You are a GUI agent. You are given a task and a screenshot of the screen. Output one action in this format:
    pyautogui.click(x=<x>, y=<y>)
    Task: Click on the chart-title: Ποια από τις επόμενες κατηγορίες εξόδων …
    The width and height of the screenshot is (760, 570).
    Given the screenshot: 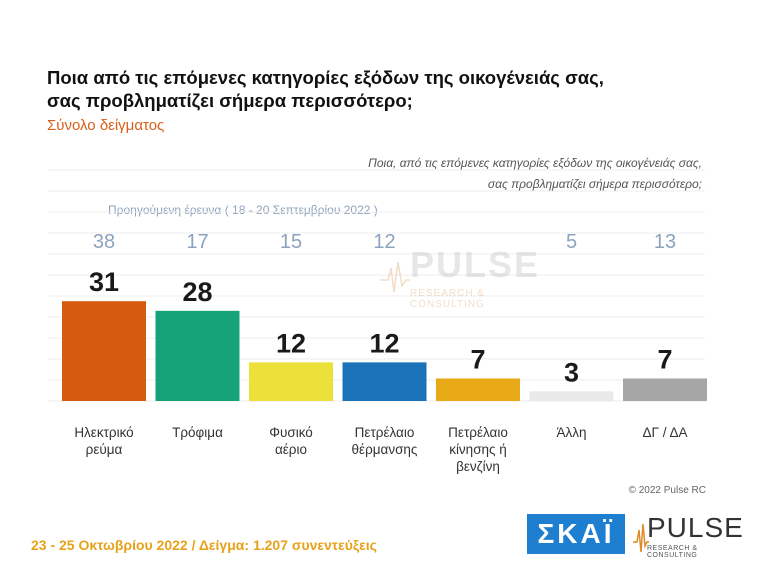 What is the action you would take?
    pyautogui.click(x=367, y=89)
    